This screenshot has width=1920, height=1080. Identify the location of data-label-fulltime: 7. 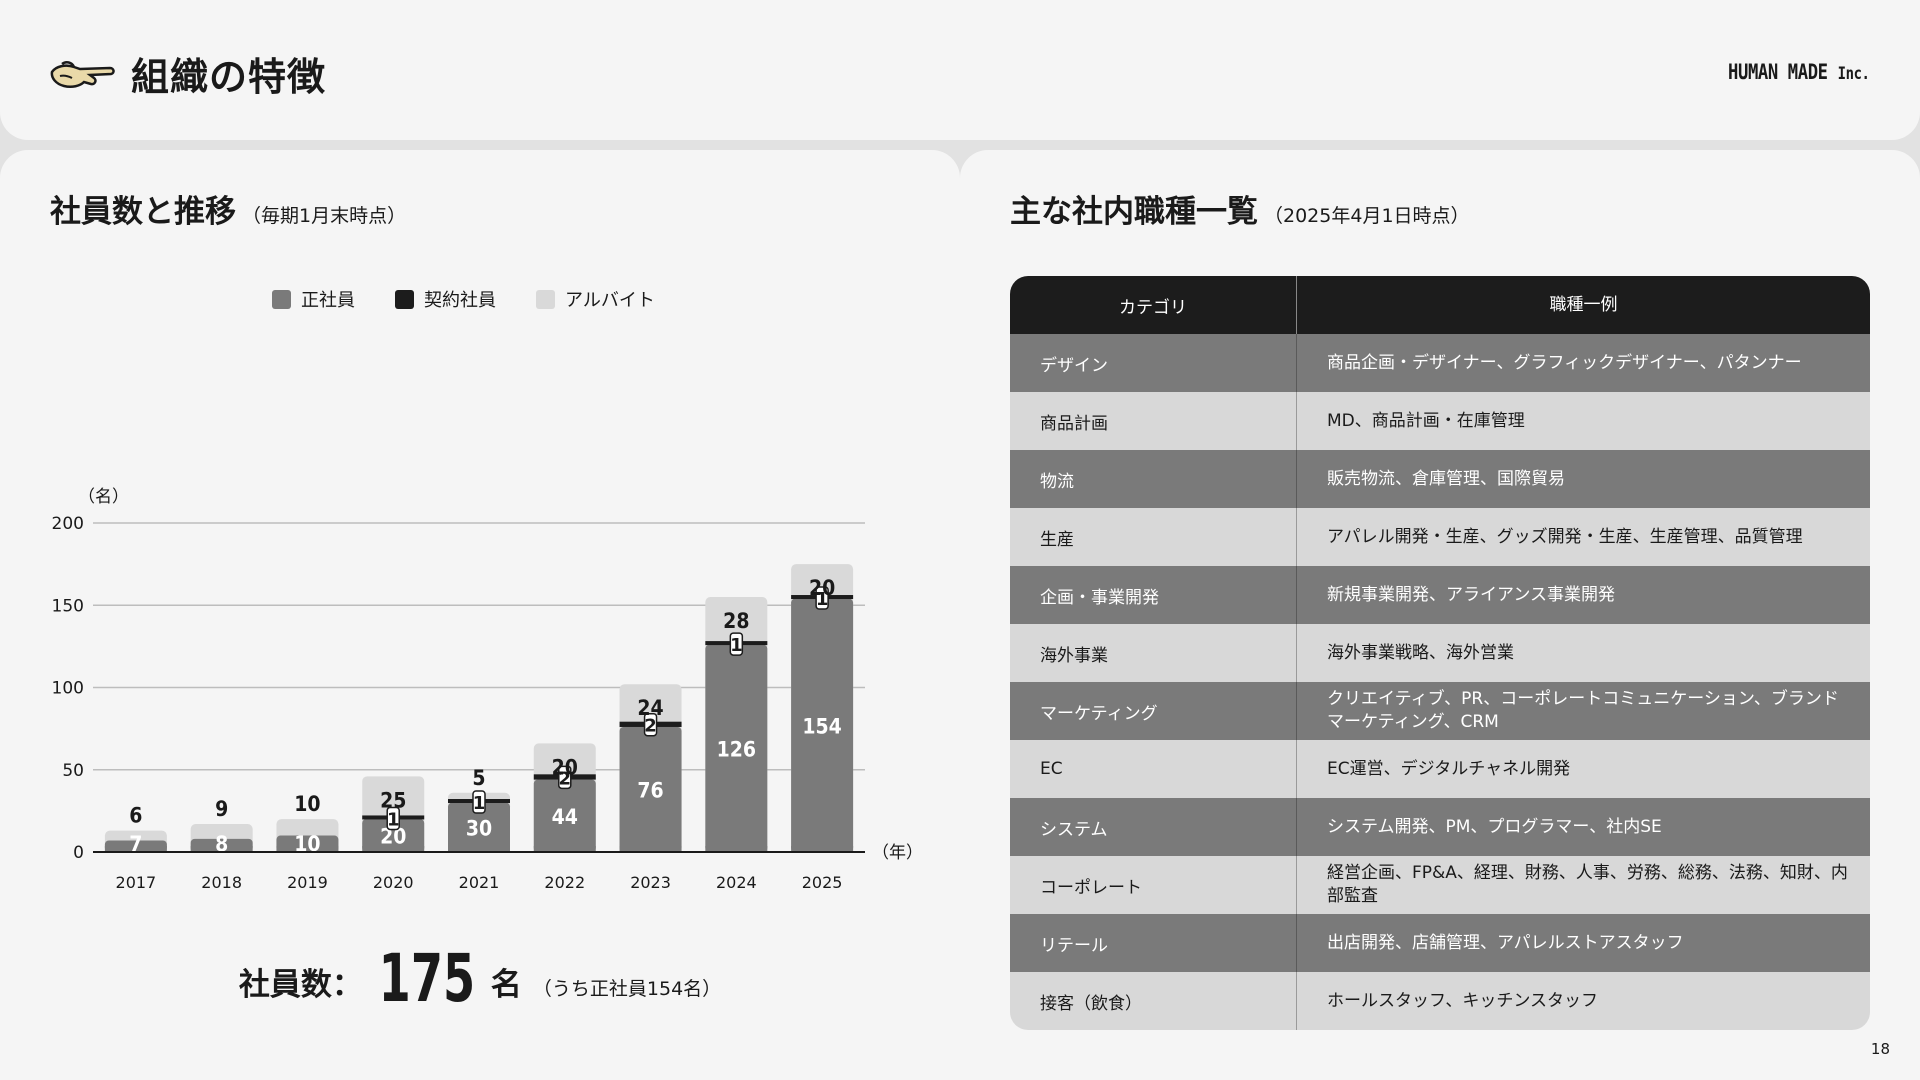
(135, 844).